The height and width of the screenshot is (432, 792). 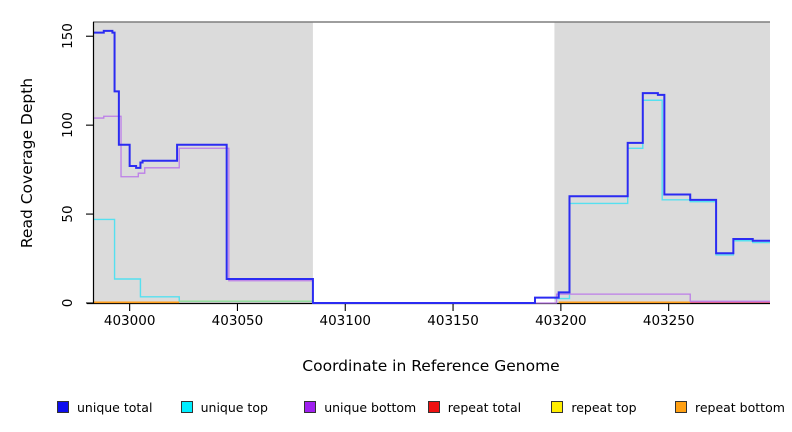 What do you see at coordinates (186, 407) in the screenshot?
I see `legend-swatch-unique-top` at bounding box center [186, 407].